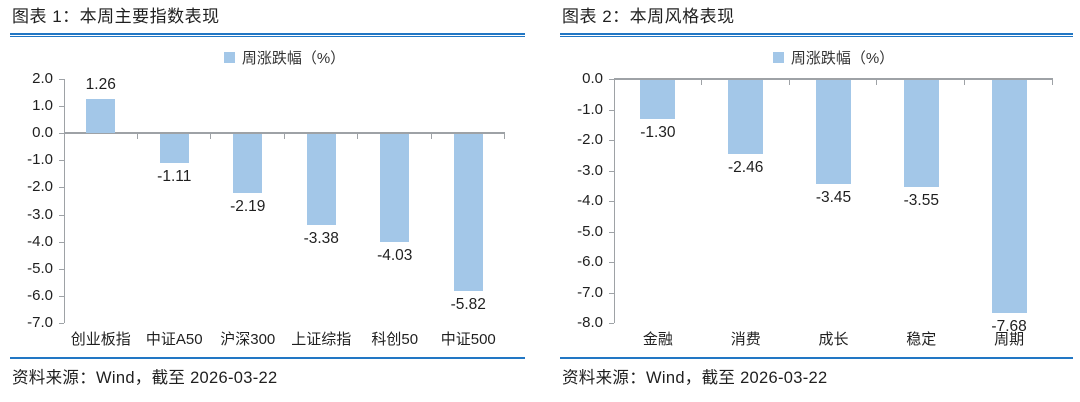  I want to click on bar-value-label: -4.03, so click(395, 256).